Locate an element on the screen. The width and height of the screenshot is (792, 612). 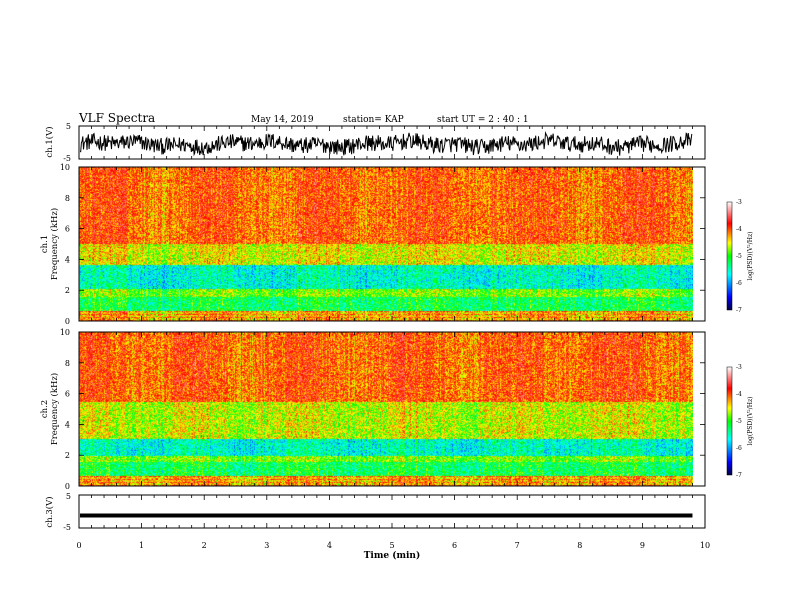
ch3-waveform-panel: 5 -5 ch.3(V) is located at coordinates (375, 512).